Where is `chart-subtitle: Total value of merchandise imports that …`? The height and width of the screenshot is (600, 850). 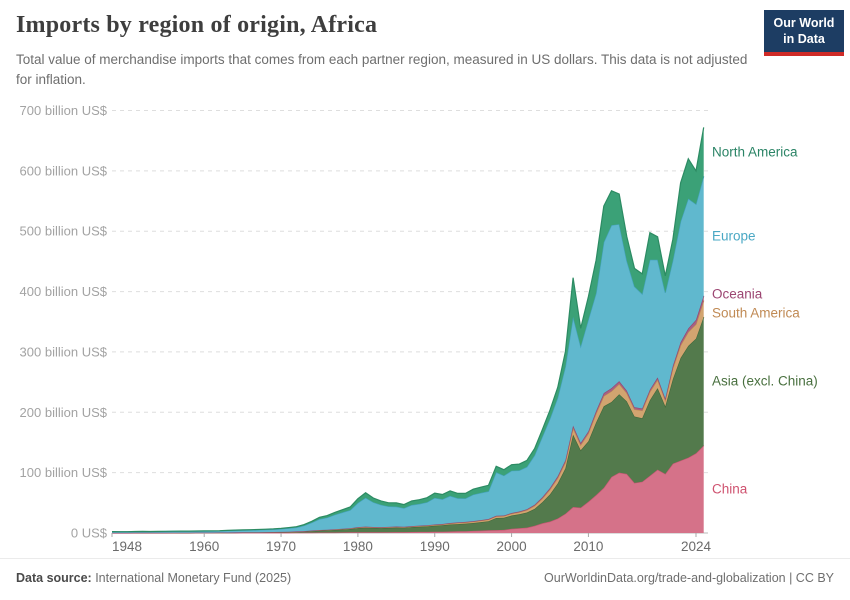
chart-subtitle: Total value of merchandise imports that … is located at coordinates (382, 70).